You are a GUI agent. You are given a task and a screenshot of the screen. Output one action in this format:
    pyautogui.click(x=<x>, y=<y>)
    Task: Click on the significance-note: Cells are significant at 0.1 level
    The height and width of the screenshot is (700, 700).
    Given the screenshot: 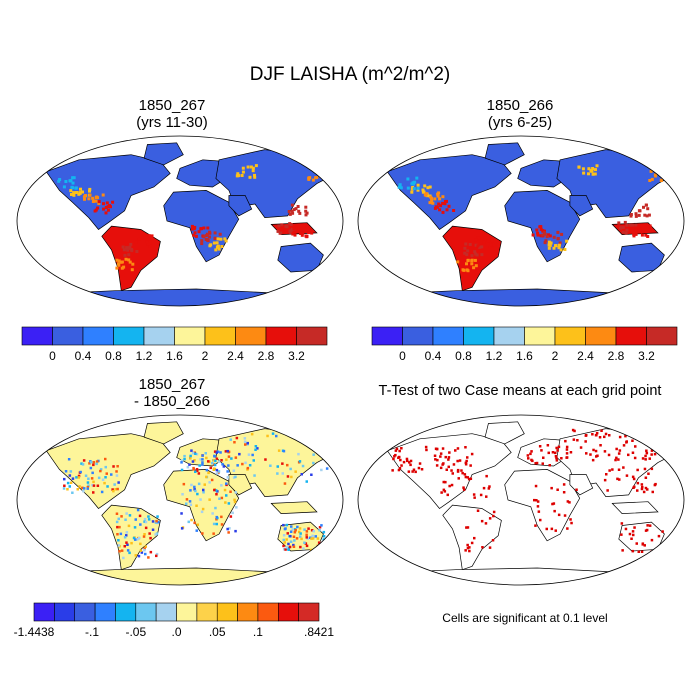 What is the action you would take?
    pyautogui.click(x=525, y=618)
    